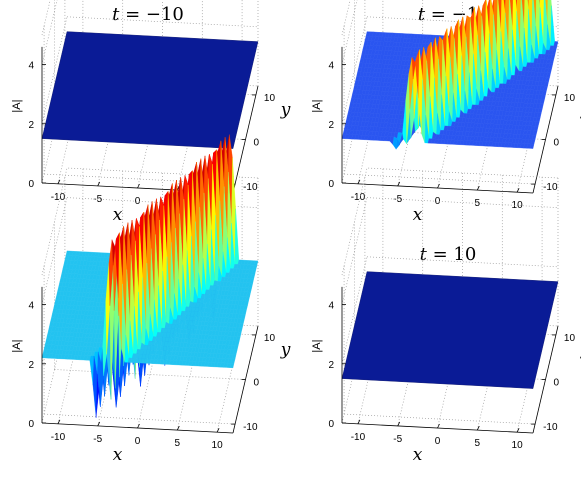 The image size is (581, 477). What do you see at coordinates (165, 14) in the screenshot?
I see `title-value: −10` at bounding box center [165, 14].